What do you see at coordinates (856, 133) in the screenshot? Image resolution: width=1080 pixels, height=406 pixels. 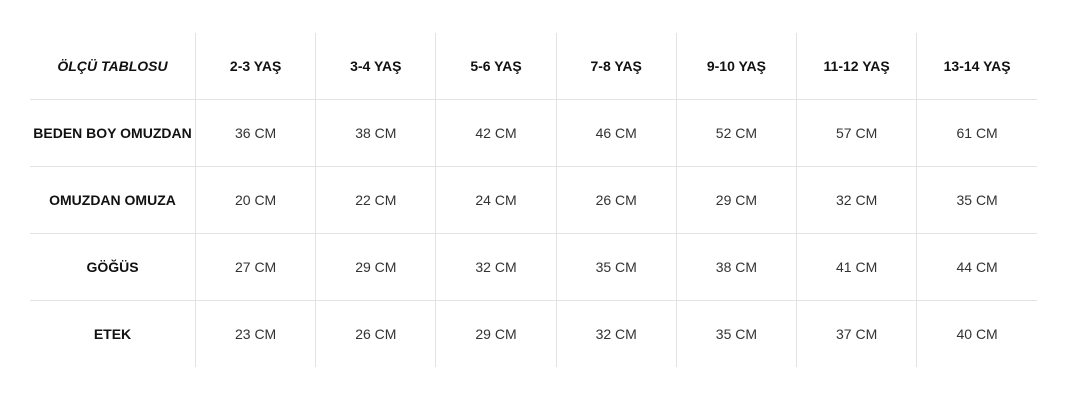 I see `measurement-cell: 57 CM` at bounding box center [856, 133].